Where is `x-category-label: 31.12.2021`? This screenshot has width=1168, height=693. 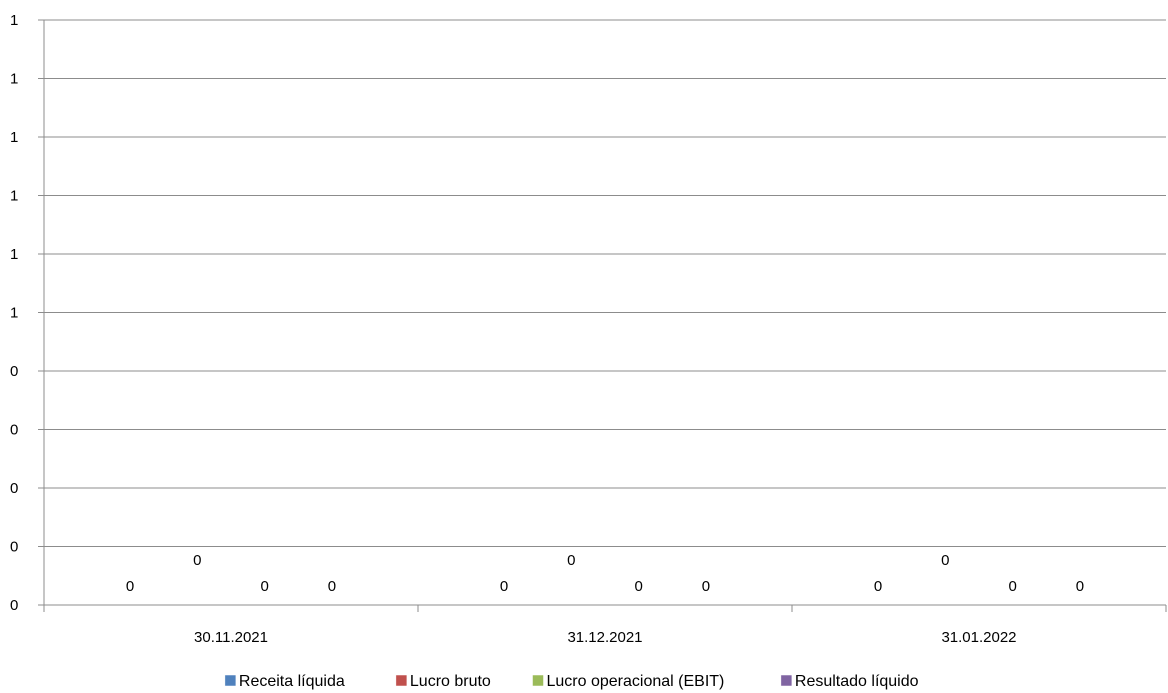
x-category-label: 31.12.2021 is located at coordinates (604, 637).